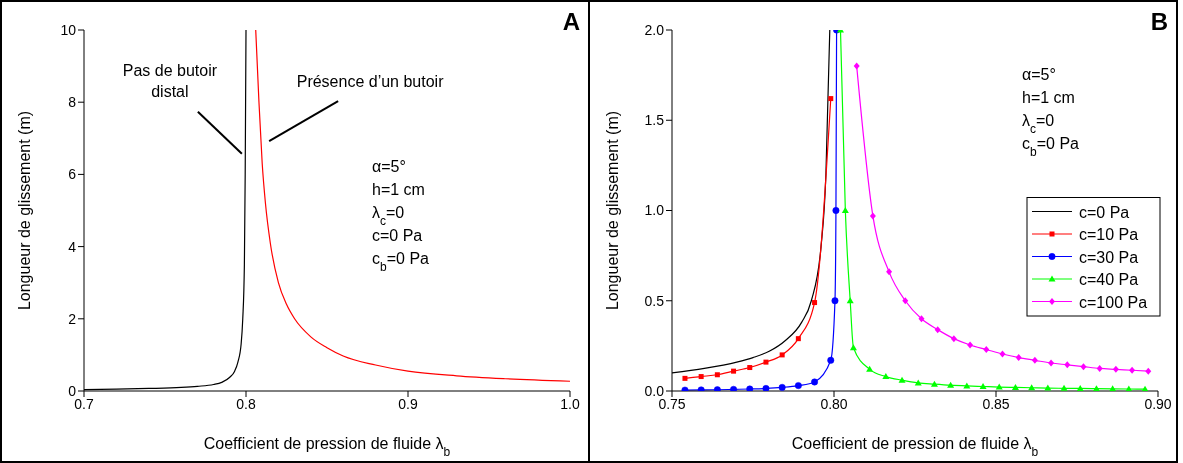 Image resolution: width=1183 pixels, height=463 pixels. I want to click on annotation: Présence d’un butoir, so click(370, 82).